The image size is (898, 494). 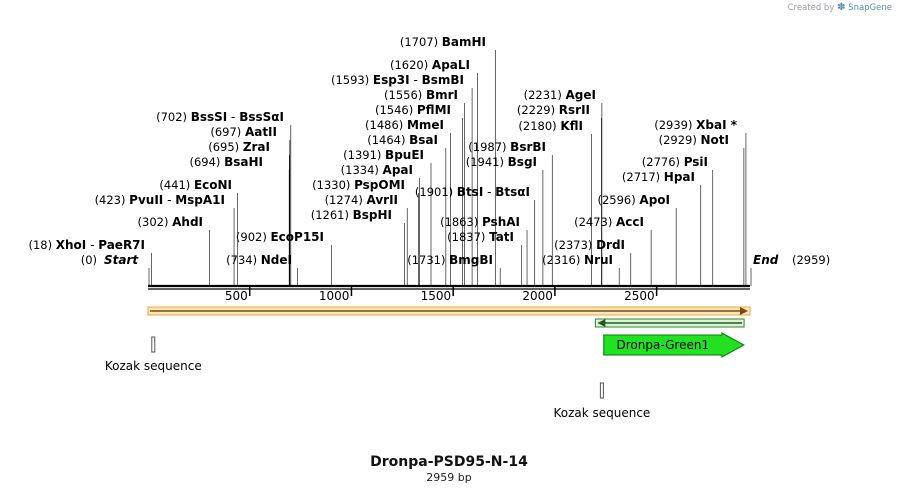 I want to click on site-position: (1941), so click(x=487, y=162).